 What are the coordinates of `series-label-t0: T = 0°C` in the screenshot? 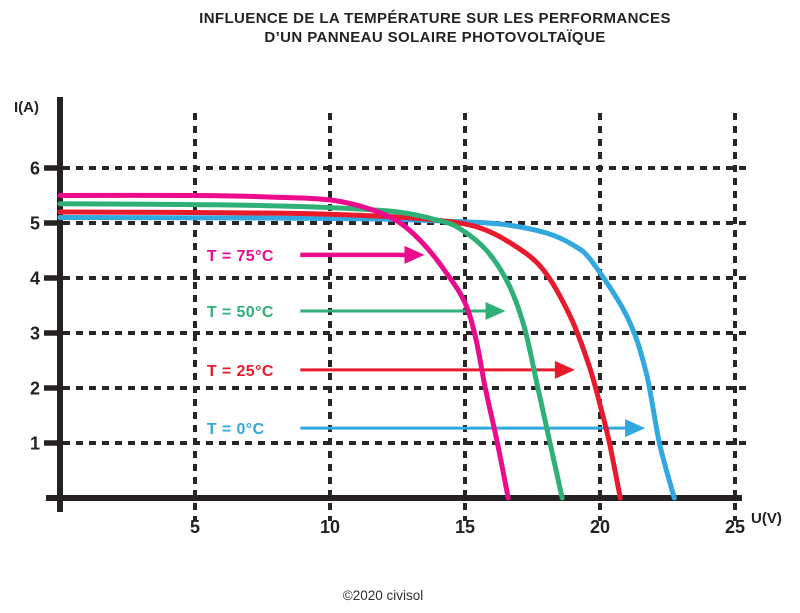 It's located at (236, 429).